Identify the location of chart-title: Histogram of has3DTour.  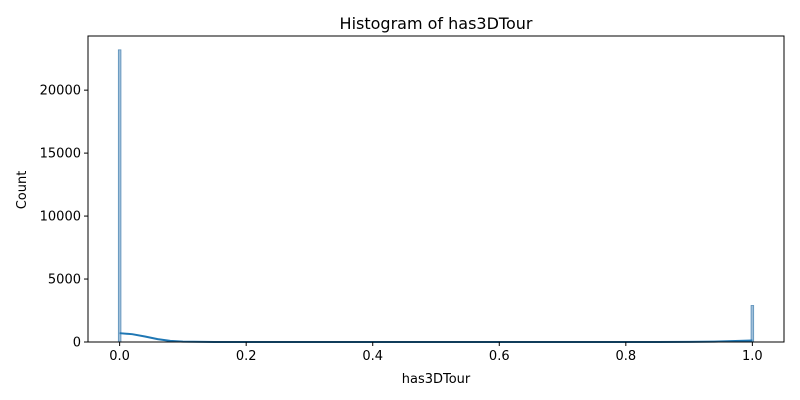
(436, 23).